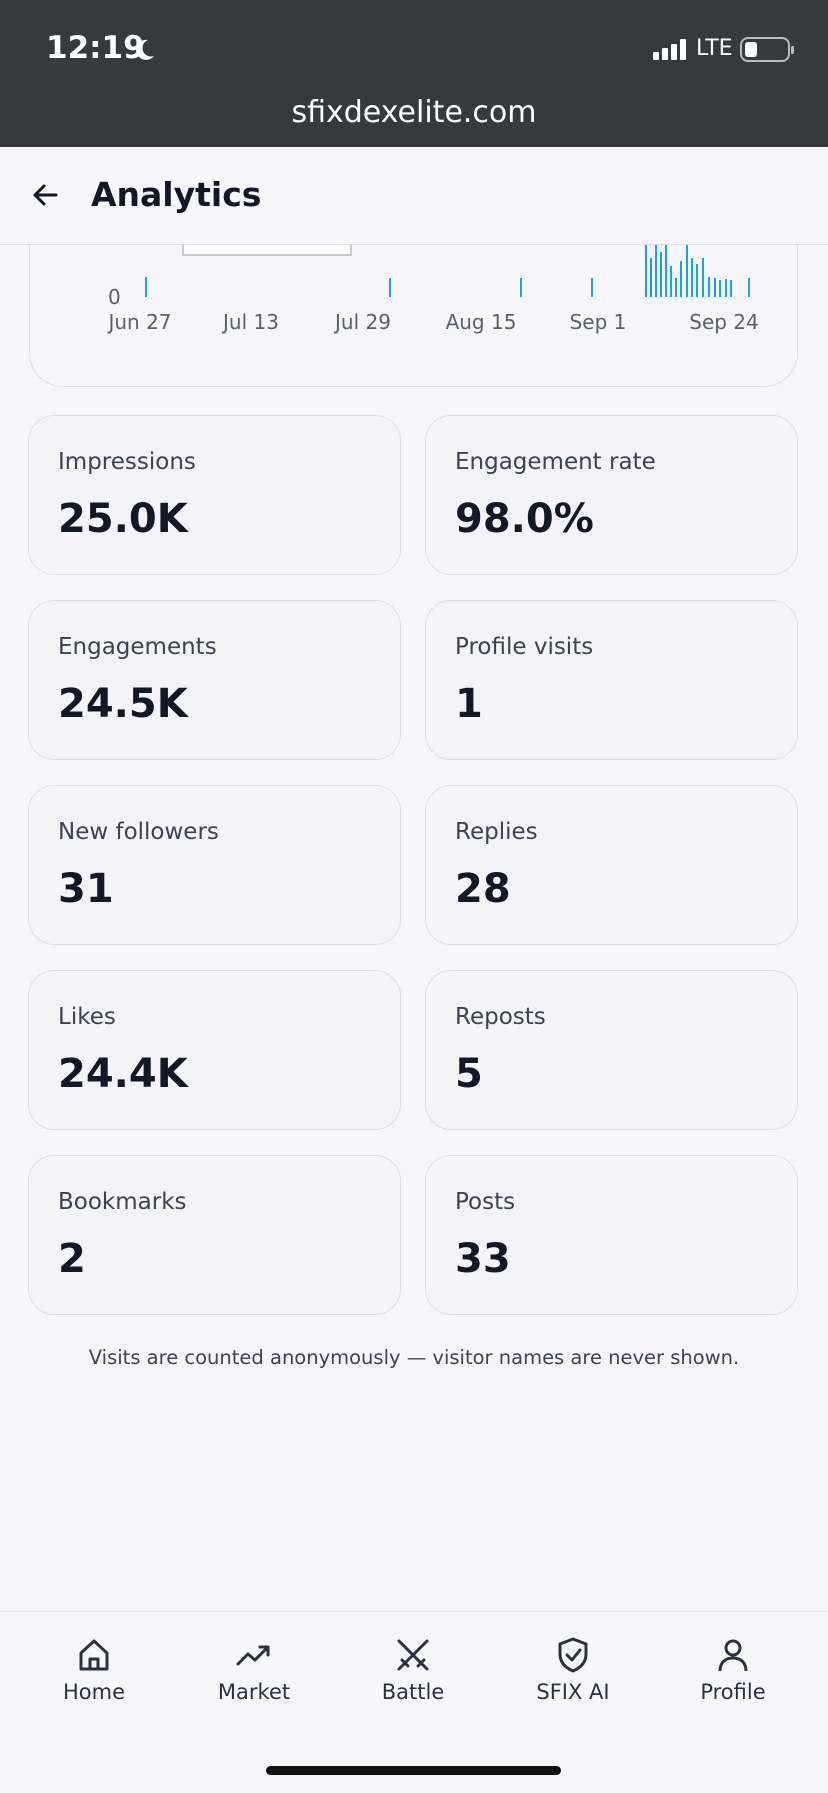 The width and height of the screenshot is (828, 1793). Describe the element at coordinates (611, 1235) in the screenshot. I see `stat-card: Posts 33` at that location.